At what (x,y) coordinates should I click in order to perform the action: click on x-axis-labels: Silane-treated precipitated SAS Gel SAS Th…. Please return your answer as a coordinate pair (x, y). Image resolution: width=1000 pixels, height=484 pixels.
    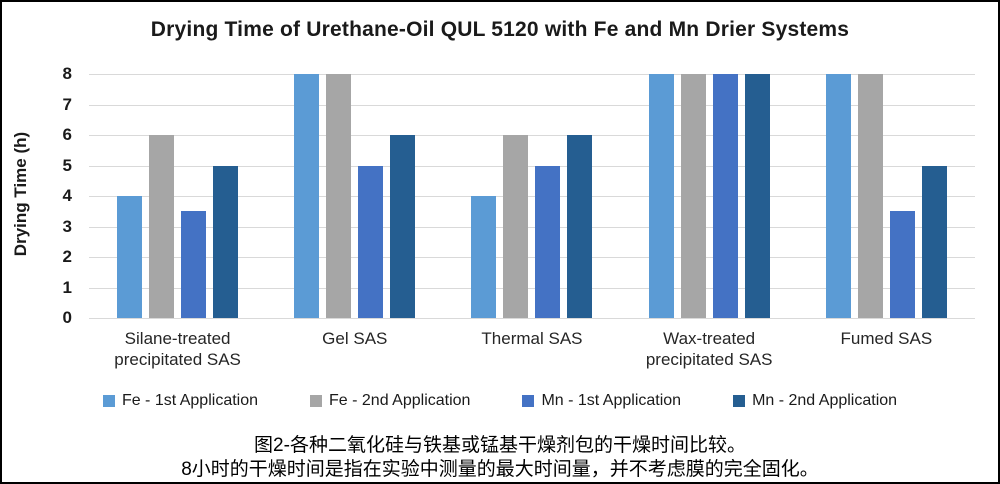
    Looking at the image, I should click on (532, 349).